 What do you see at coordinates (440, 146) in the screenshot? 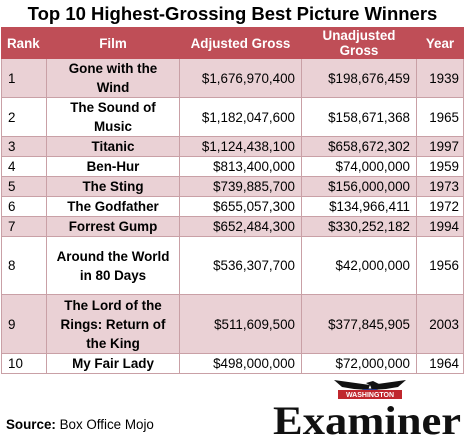
I see `cell-year: 1997` at bounding box center [440, 146].